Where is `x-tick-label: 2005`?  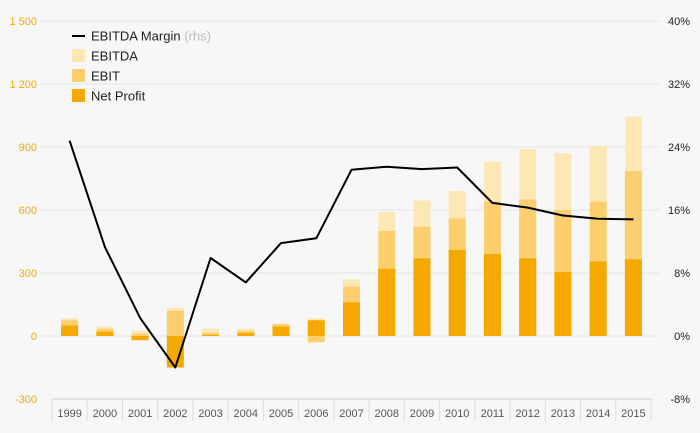 x-tick-label: 2005 is located at coordinates (281, 414).